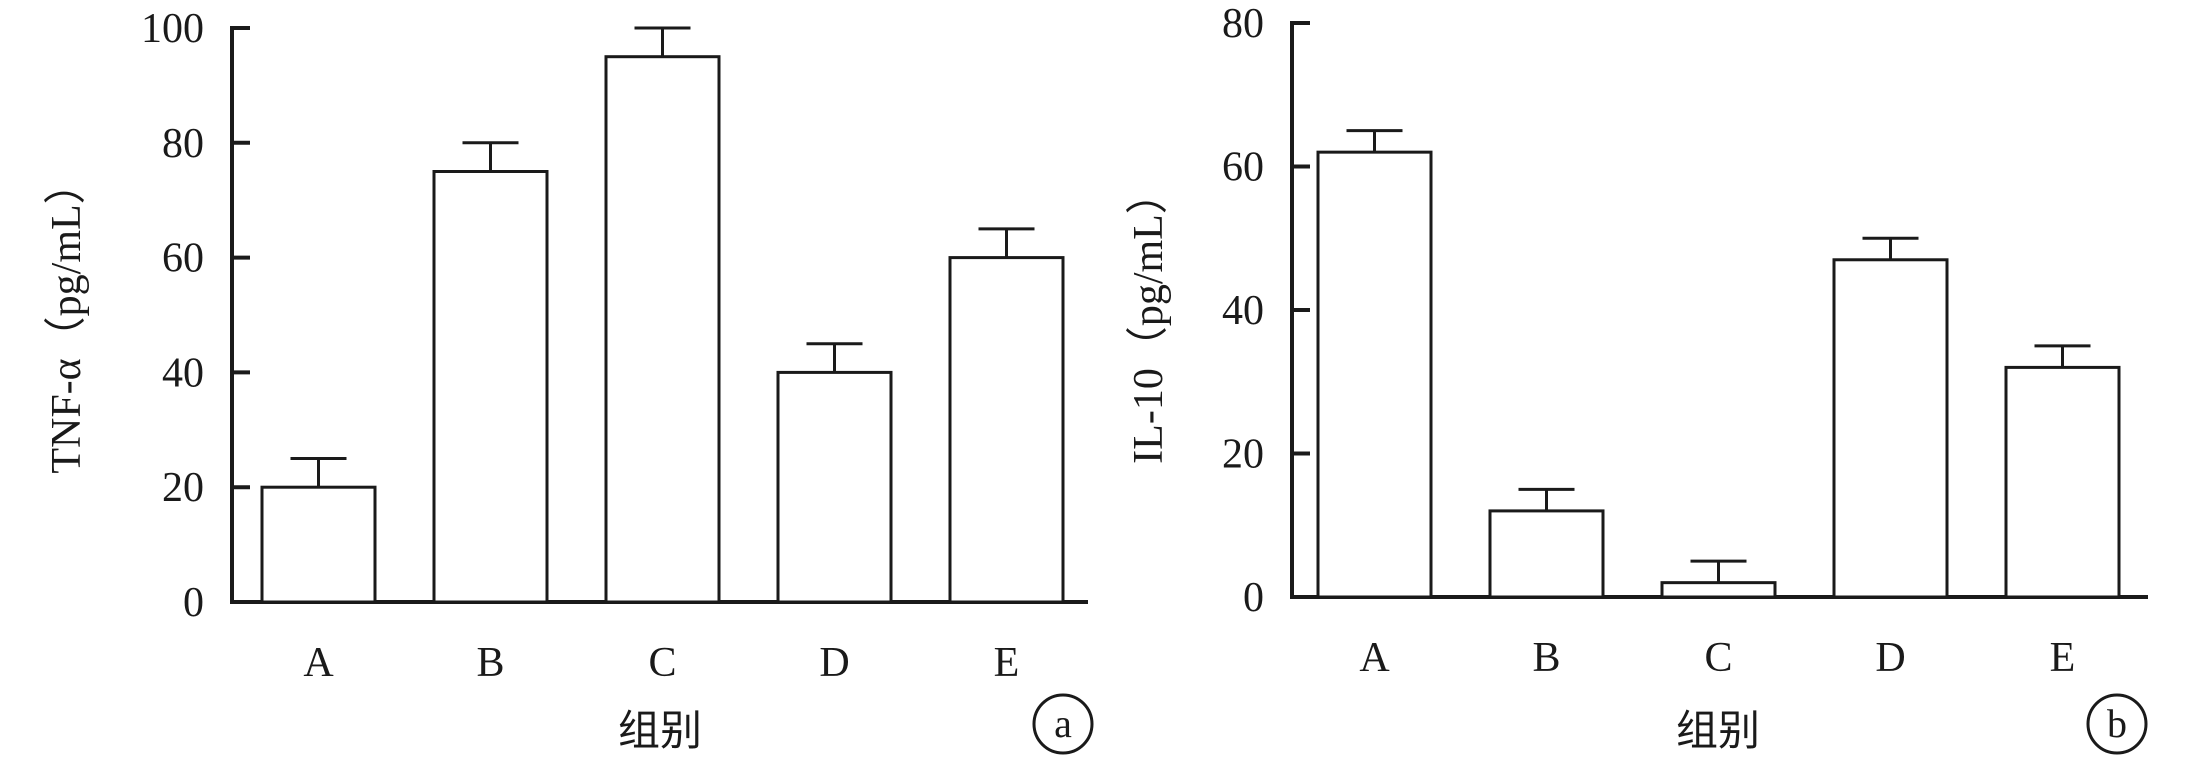 The height and width of the screenshot is (758, 2205). Describe the element at coordinates (662, 329) in the screenshot. I see `tnf-bar-C` at that location.